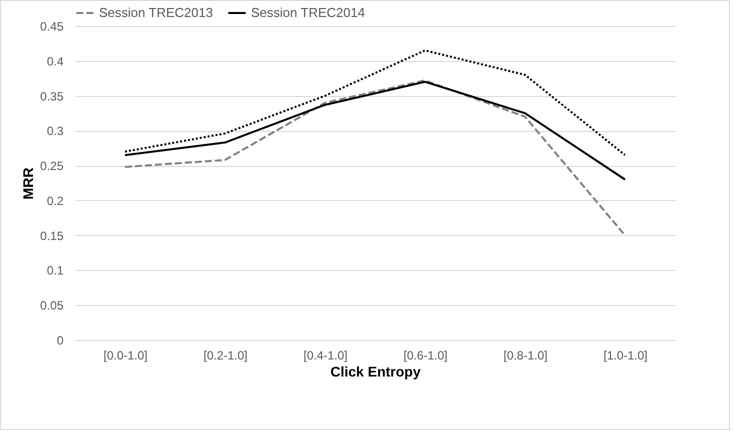 This screenshot has height=434, width=734. What do you see at coordinates (55, 61) in the screenshot?
I see `y-tick-label: 0.4` at bounding box center [55, 61].